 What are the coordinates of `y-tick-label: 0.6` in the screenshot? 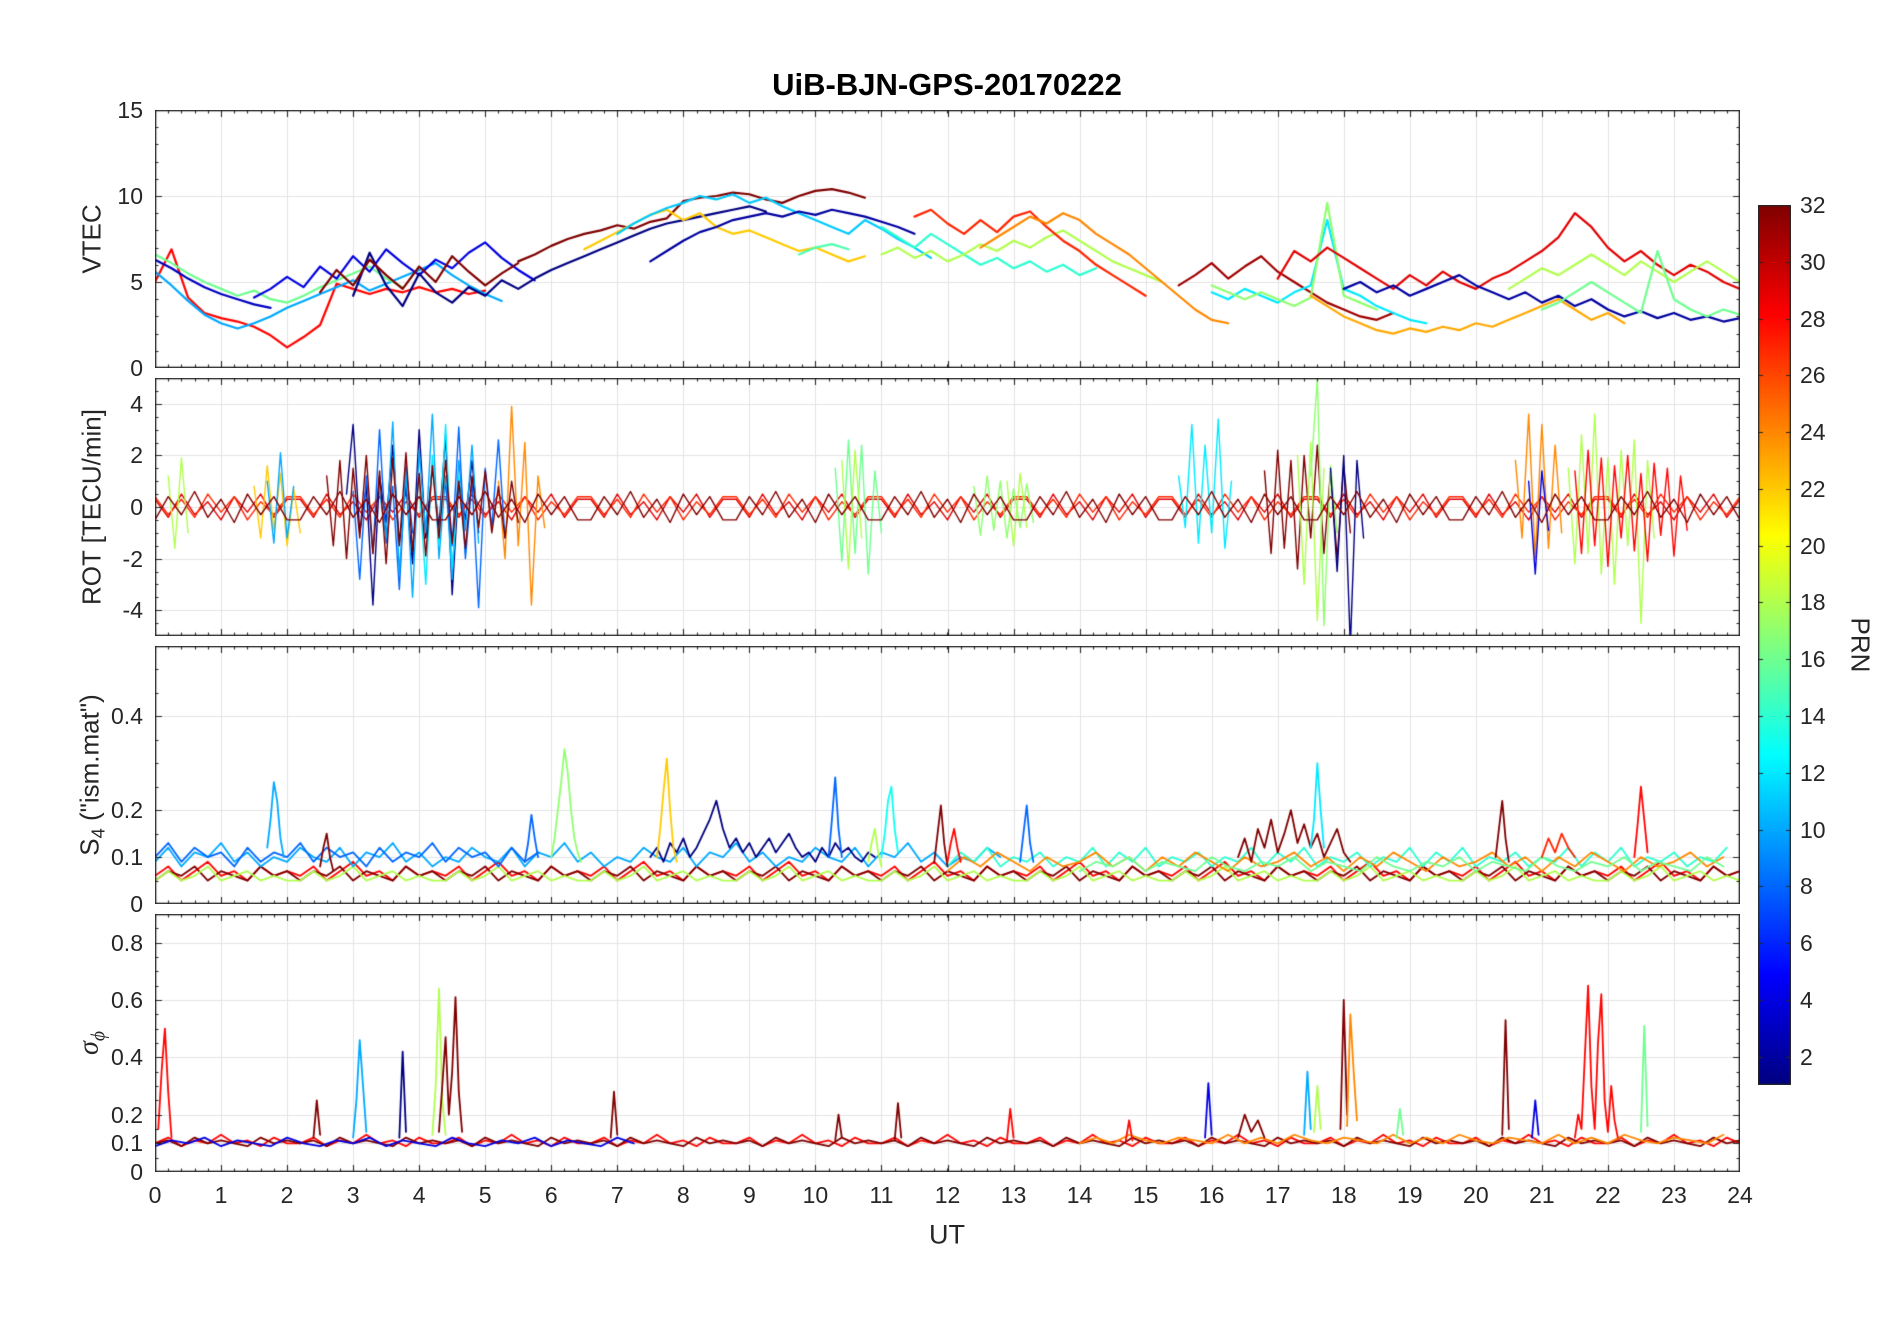 It's located at (127, 1000).